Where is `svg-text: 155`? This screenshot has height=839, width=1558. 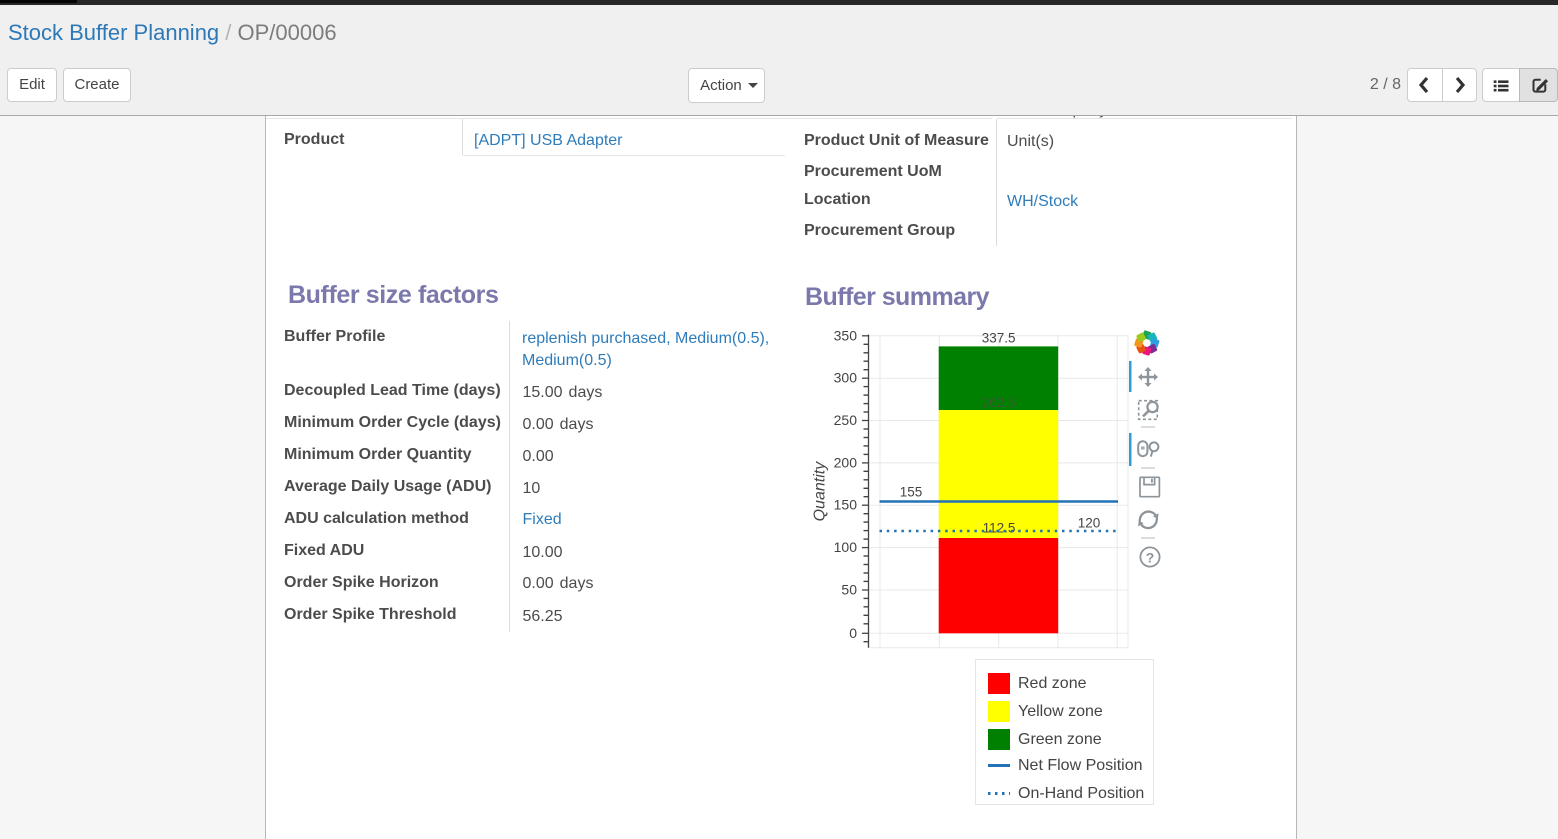
svg-text: 155 is located at coordinates (911, 492).